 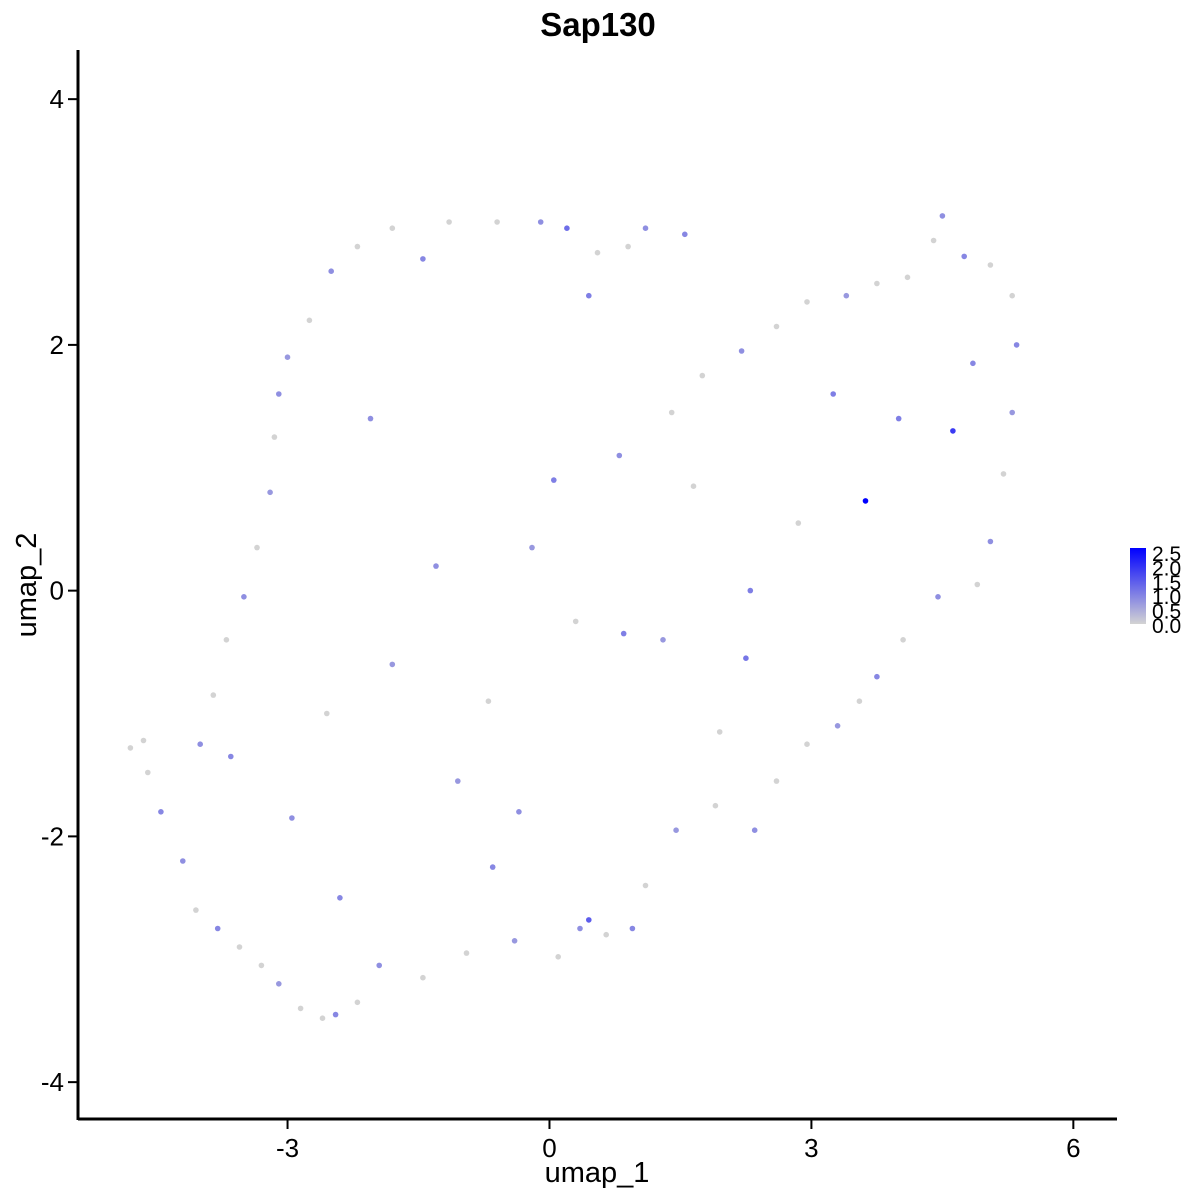 I want to click on x-tick-label: 6, so click(x=1073, y=1148).